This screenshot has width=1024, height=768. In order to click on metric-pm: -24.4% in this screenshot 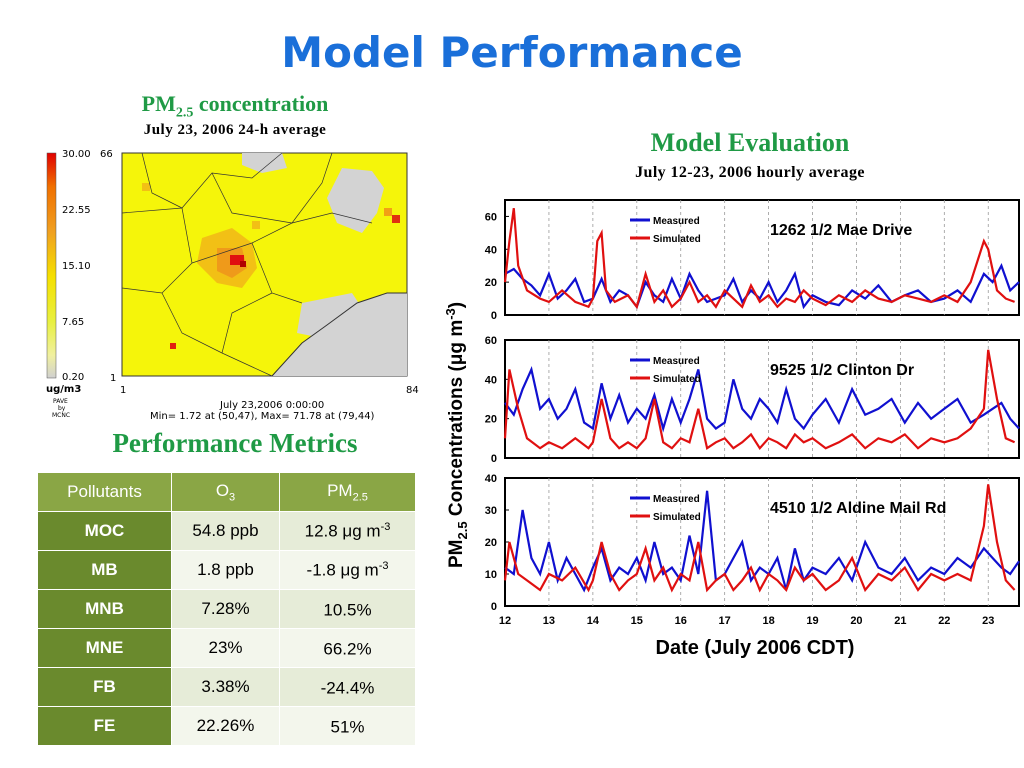, I will do `click(347, 687)`.